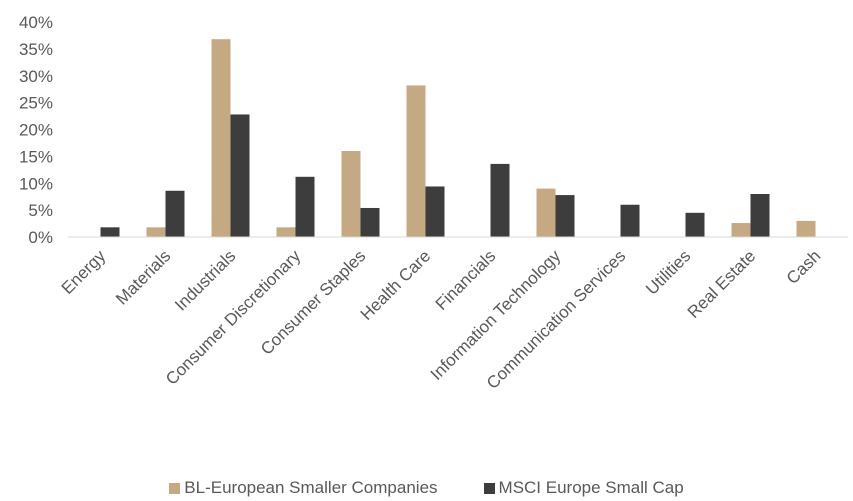 This screenshot has width=853, height=501. I want to click on x-tick-label: Real Estate, so click(722, 284).